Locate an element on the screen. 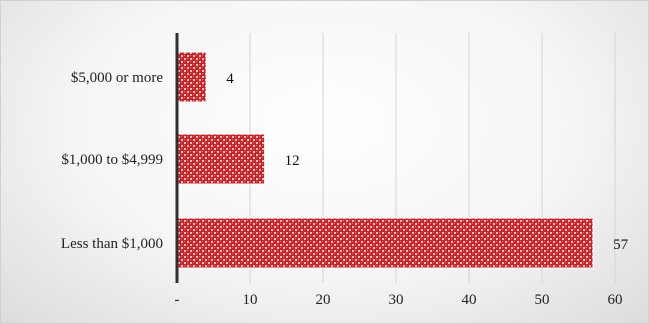 The width and height of the screenshot is (649, 324). category-label-1: $1,000 to $4,999 is located at coordinates (112, 160).